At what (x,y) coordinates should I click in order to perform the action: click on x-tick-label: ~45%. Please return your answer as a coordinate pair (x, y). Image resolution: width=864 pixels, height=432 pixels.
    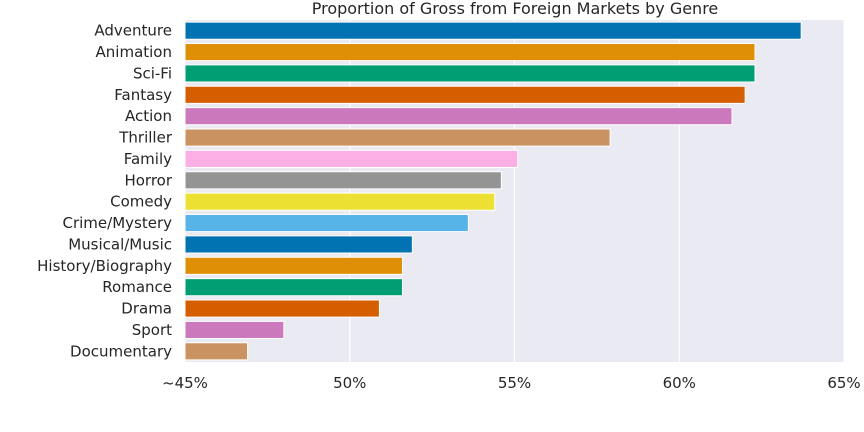
    Looking at the image, I should click on (185, 383).